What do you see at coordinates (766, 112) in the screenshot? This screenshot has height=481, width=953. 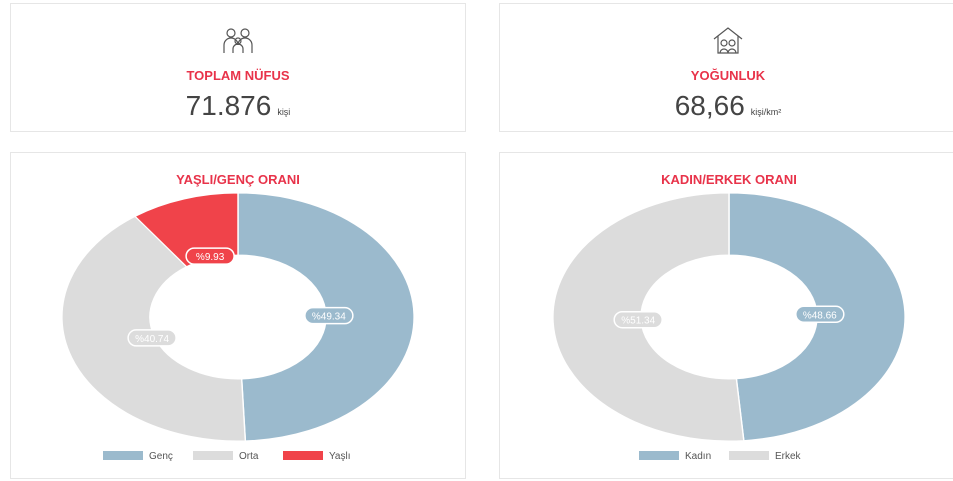 I see `stat-unit: kişi/km²` at bounding box center [766, 112].